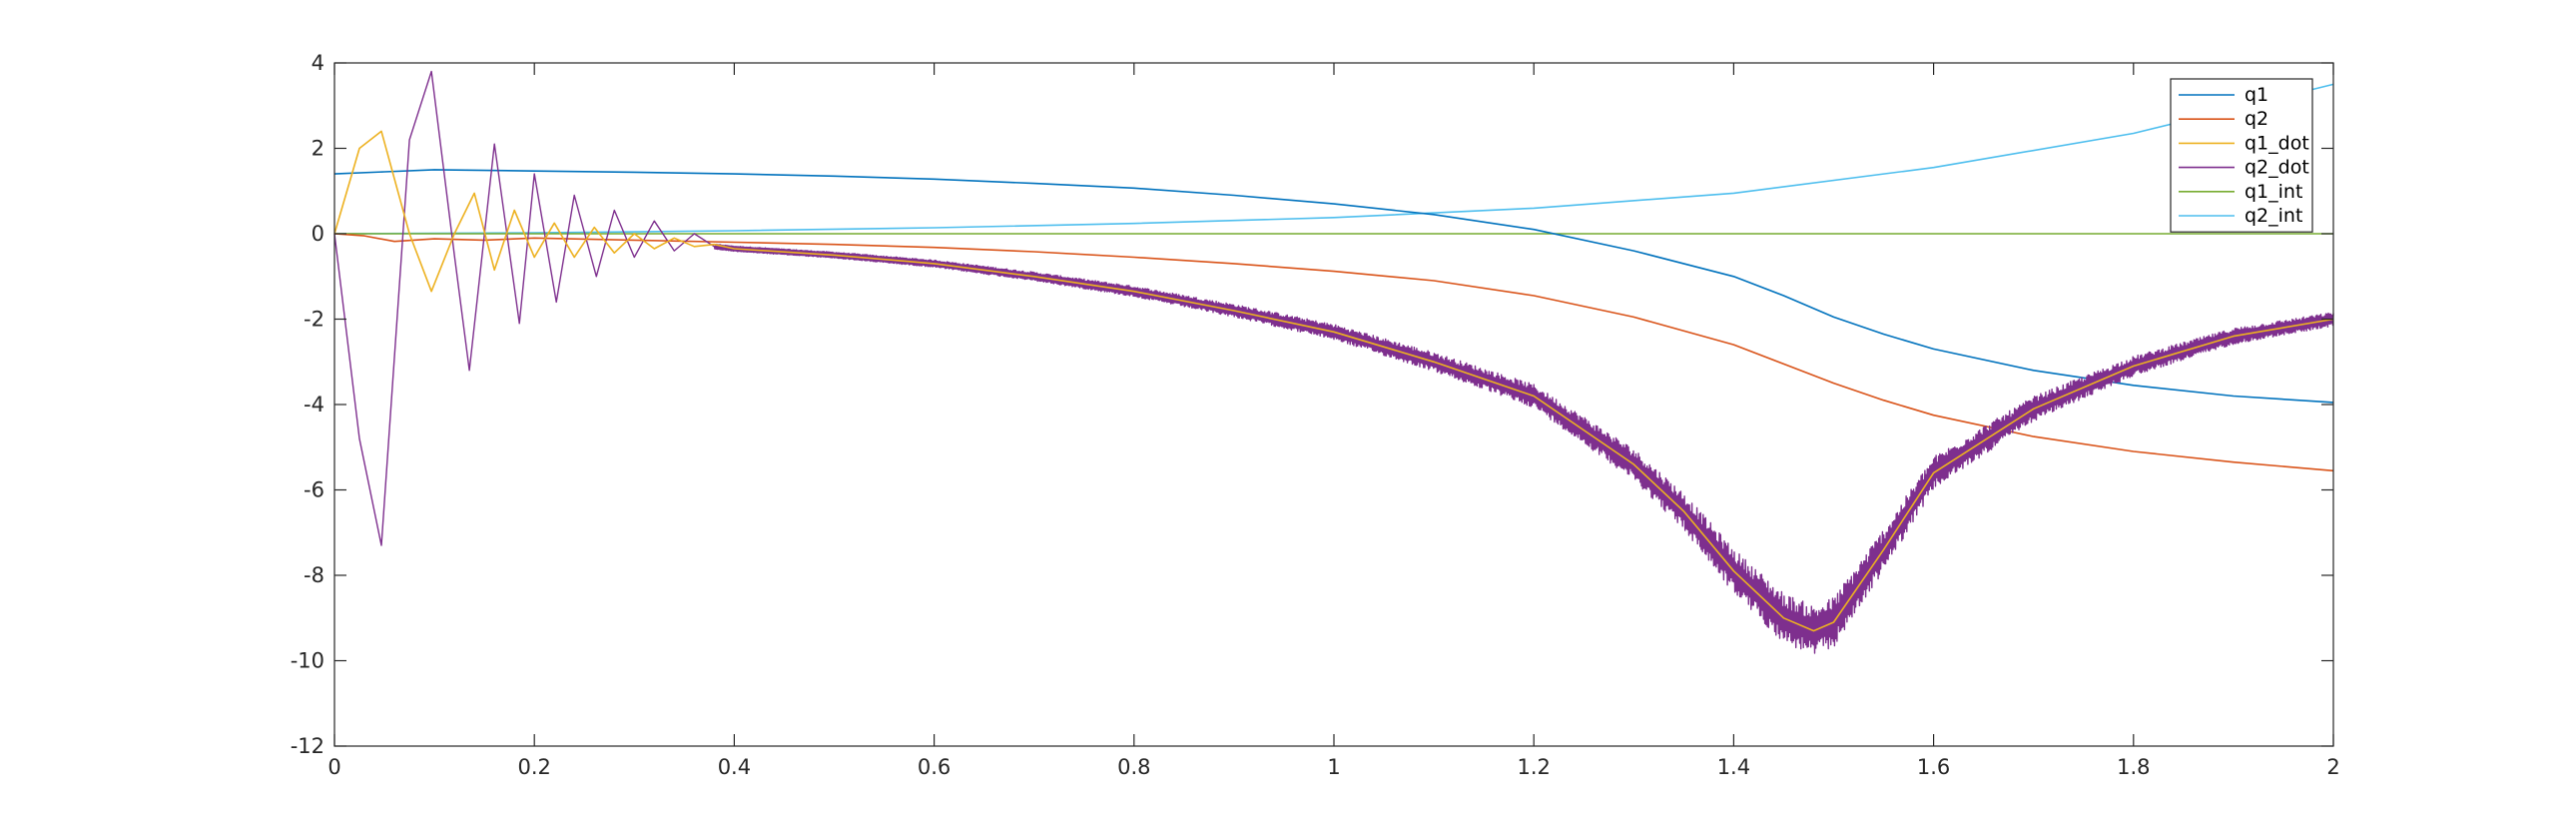 Image resolution: width=2576 pixels, height=838 pixels. I want to click on legend-label-q2_dot: q2_dot, so click(2277, 168).